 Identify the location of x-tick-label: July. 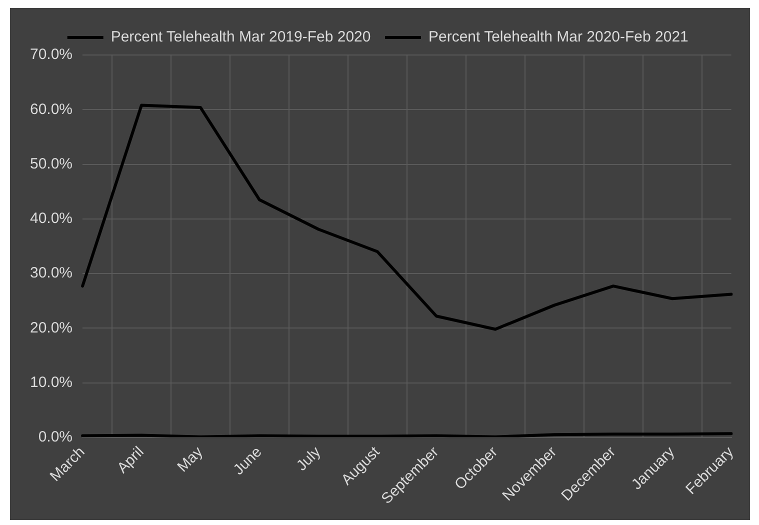
(309, 458).